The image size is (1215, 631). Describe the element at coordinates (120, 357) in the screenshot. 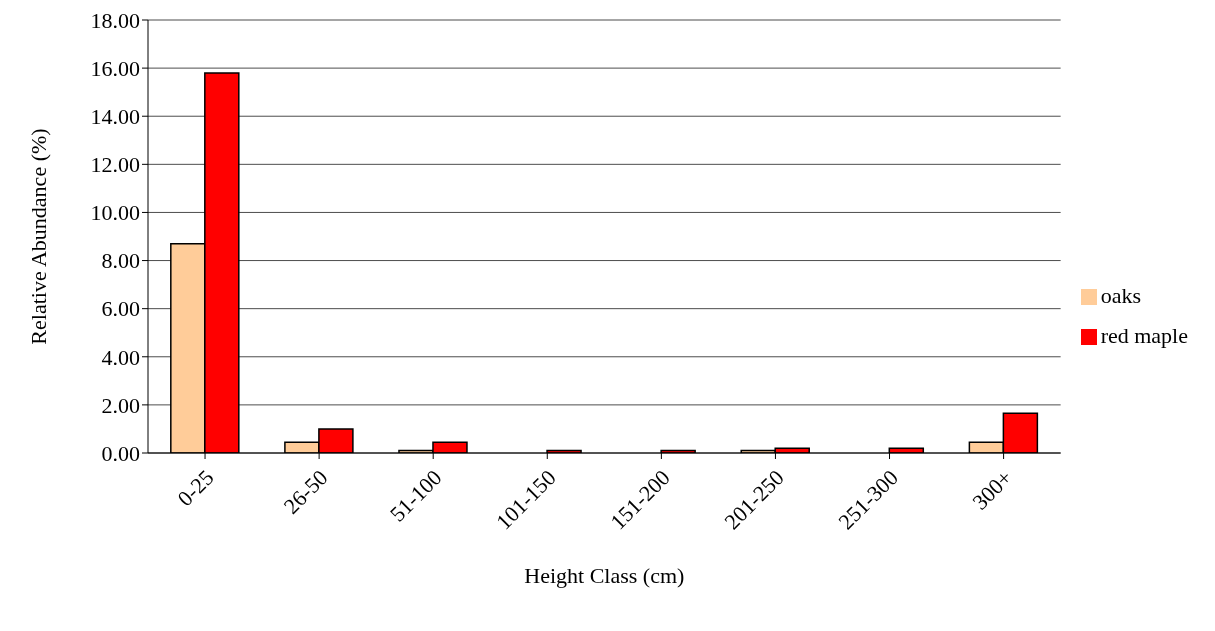

I see `y-tick-label: 4.00` at that location.